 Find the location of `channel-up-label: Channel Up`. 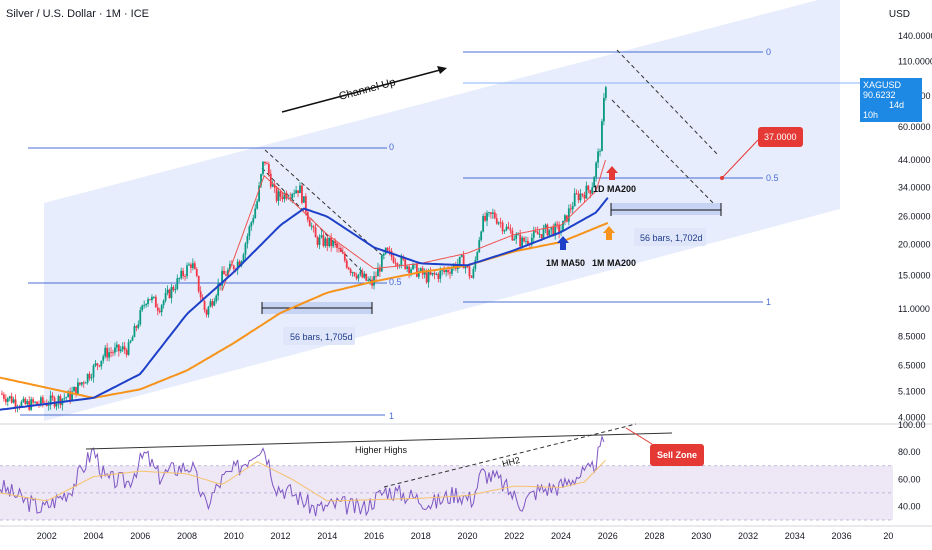

channel-up-label: Channel Up is located at coordinates (367, 89).